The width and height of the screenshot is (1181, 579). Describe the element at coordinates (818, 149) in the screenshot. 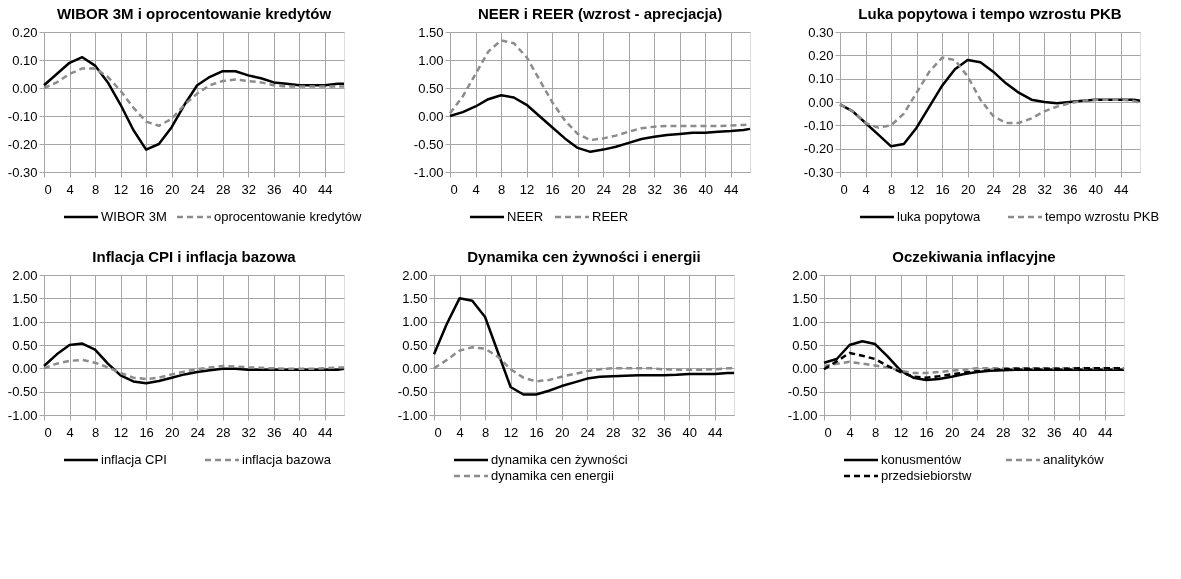

I see `y-tick-label: -0.20` at that location.